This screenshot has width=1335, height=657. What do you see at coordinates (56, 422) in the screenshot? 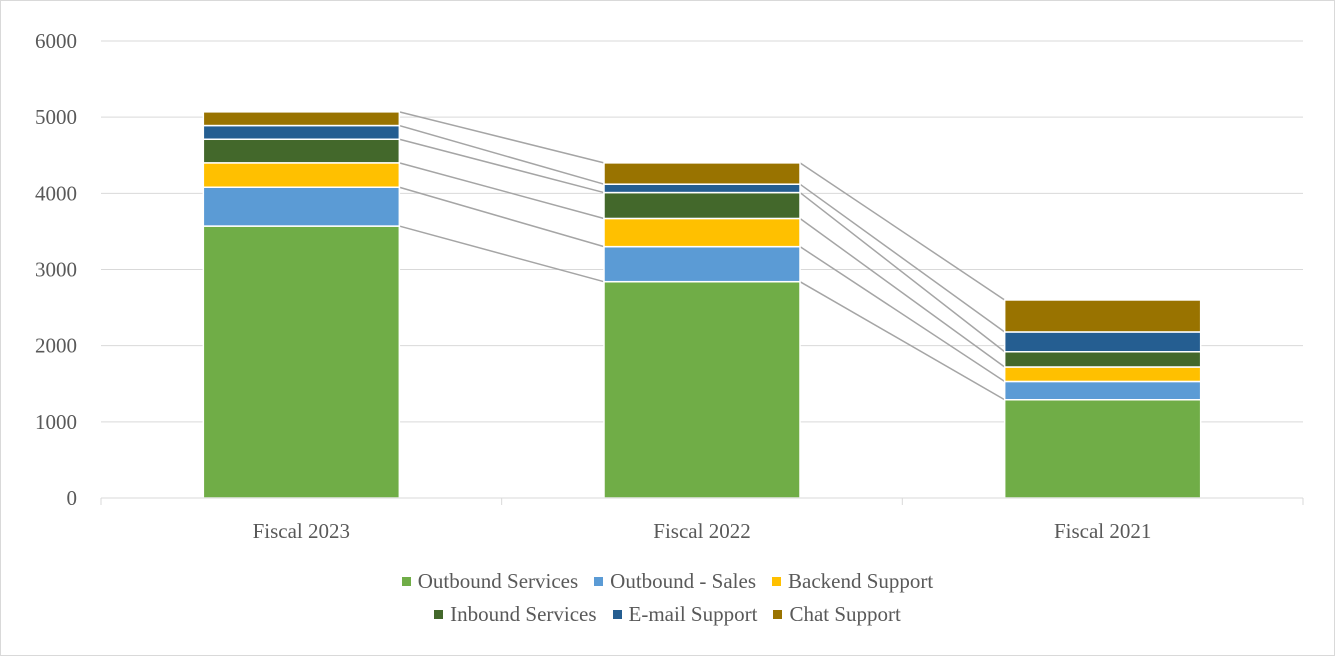
I see `y-tick-label: 1000` at bounding box center [56, 422].